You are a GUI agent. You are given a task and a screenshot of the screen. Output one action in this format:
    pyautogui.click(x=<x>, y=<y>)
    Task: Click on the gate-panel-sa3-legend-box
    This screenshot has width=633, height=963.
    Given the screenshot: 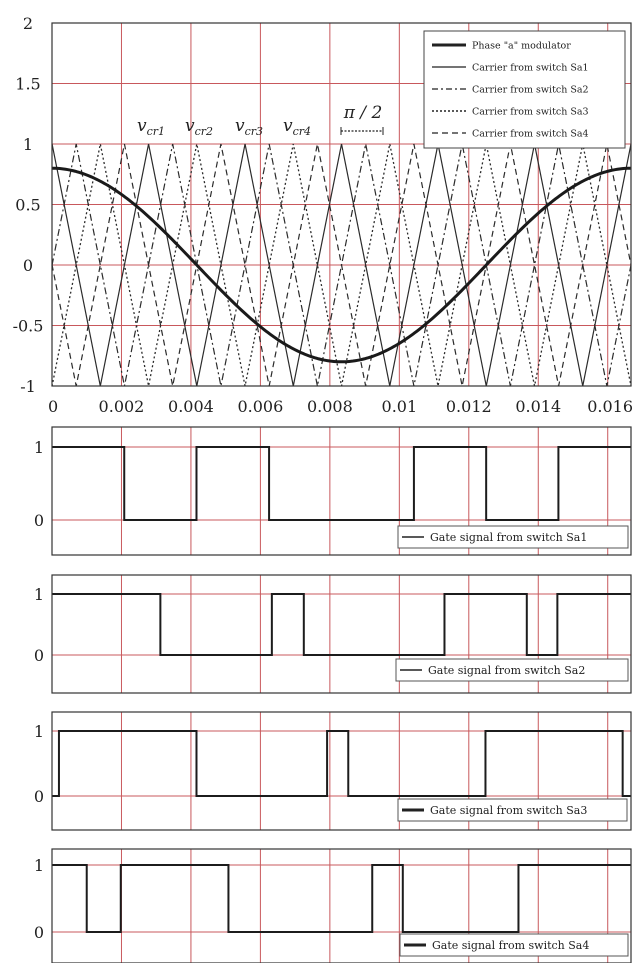 What is the action you would take?
    pyautogui.click(x=512, y=810)
    